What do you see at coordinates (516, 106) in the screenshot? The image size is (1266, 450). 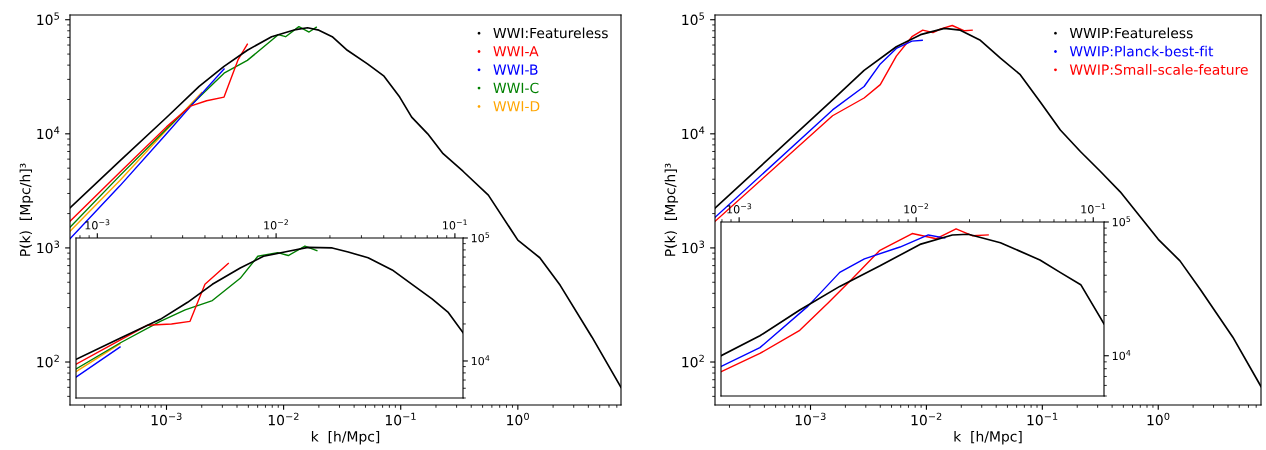 I see `legend-label: WWI-D` at bounding box center [516, 106].